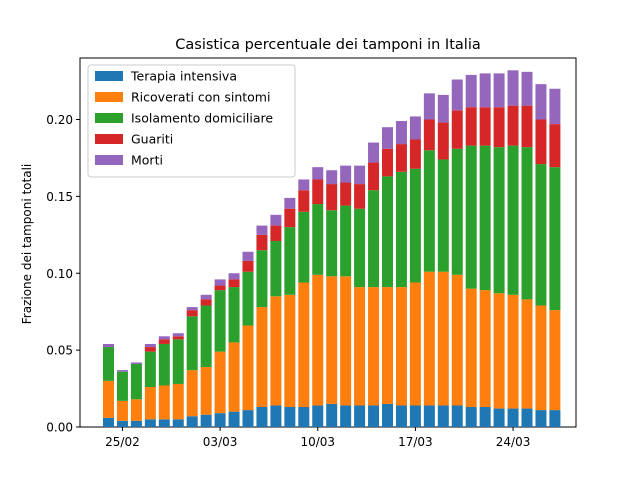  I want to click on y-tick-label: 0.20, so click(59, 120).